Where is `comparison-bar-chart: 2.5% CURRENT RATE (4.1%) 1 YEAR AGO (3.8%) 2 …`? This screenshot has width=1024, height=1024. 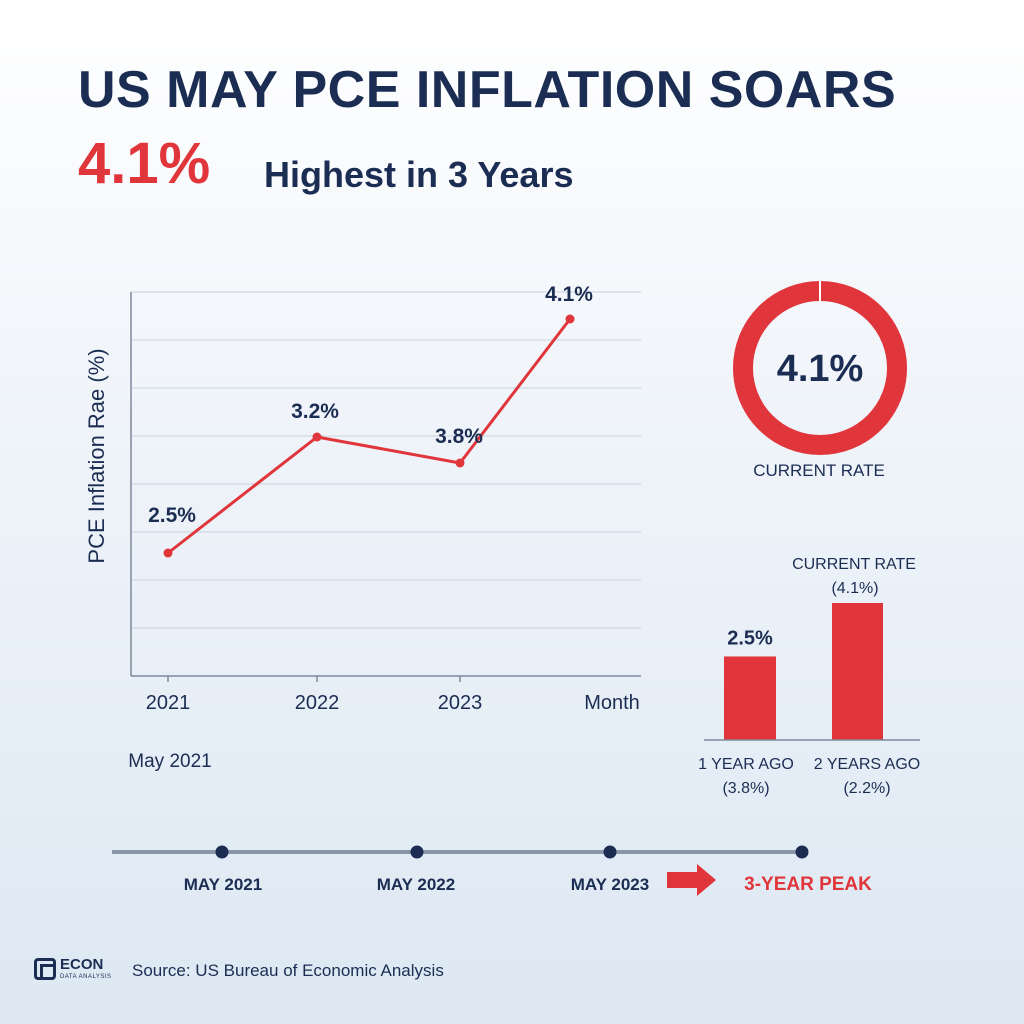 comparison-bar-chart: 2.5% CURRENT RATE (4.1%) 1 YEAR AGO (3.8%) 2 … is located at coordinates (809, 676).